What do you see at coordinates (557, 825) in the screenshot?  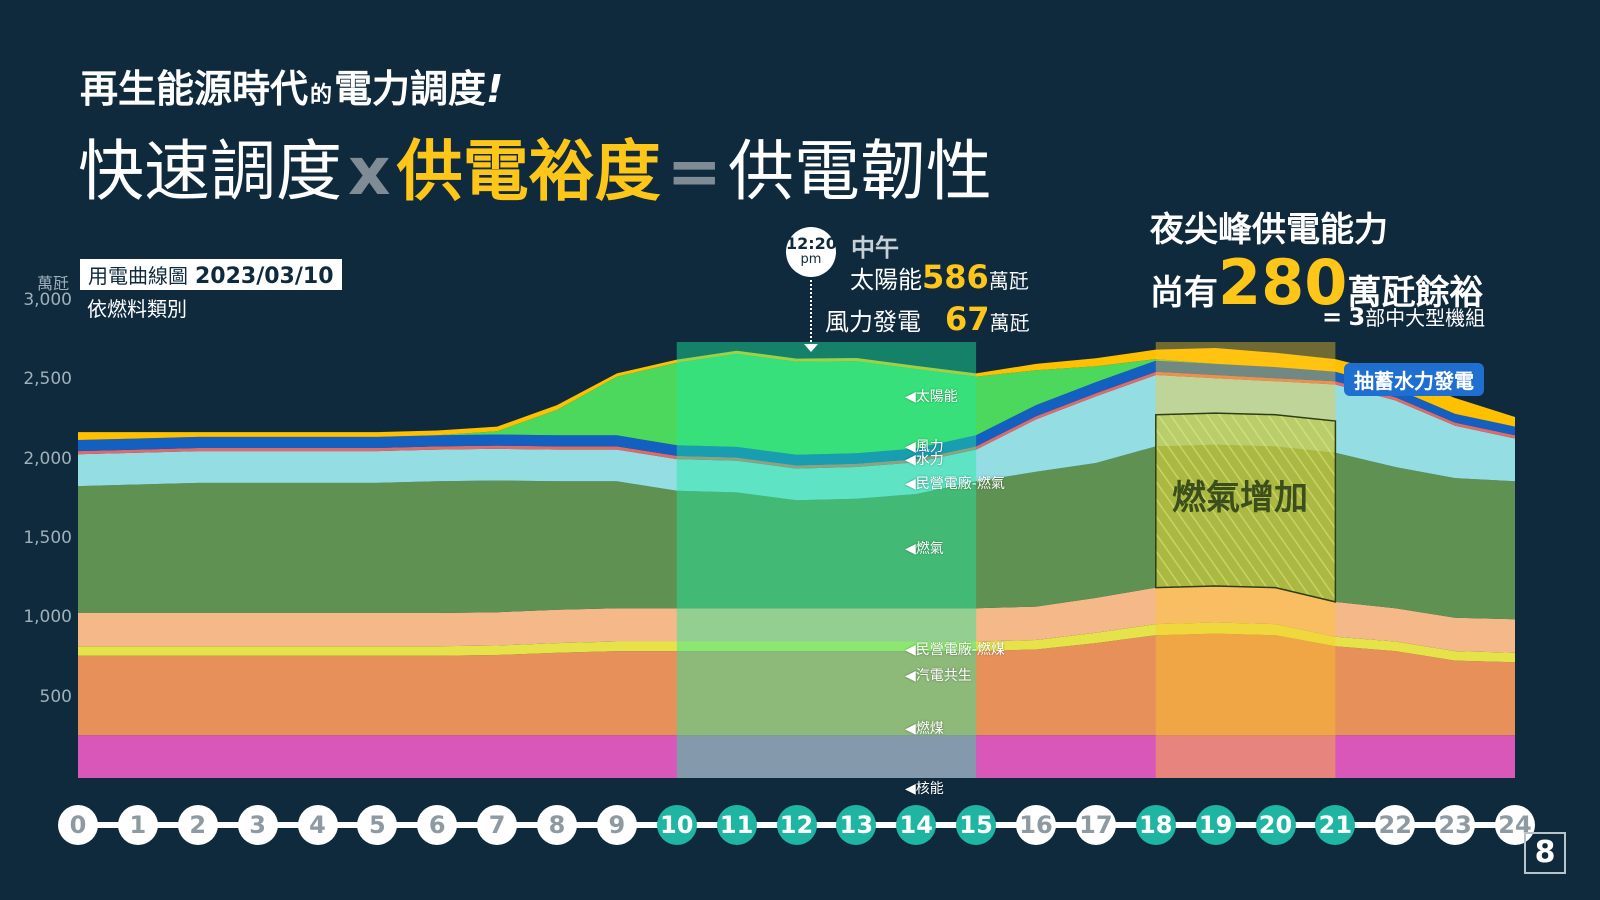 I see `hour-tick-8: 8` at bounding box center [557, 825].